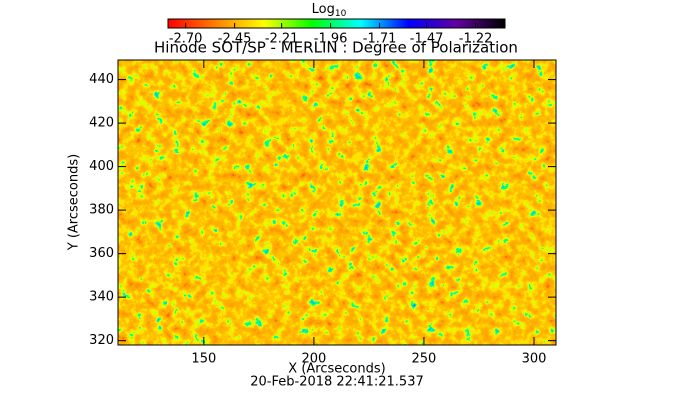 The height and width of the screenshot is (412, 673). What do you see at coordinates (341, 14) in the screenshot?
I see `colorbar-label-sub: 10` at bounding box center [341, 14].